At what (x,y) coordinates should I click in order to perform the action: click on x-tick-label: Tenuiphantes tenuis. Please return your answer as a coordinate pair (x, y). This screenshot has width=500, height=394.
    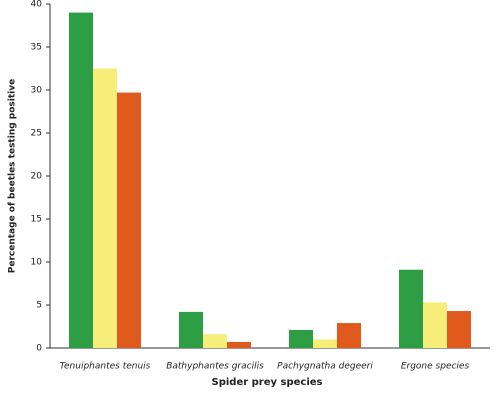
    Looking at the image, I should click on (105, 367).